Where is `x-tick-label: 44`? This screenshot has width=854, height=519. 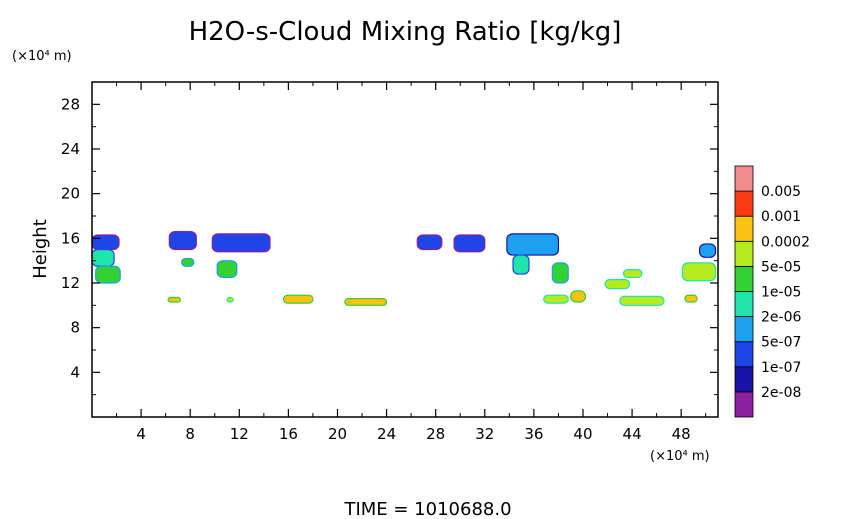
x-tick-label: 44 is located at coordinates (632, 434).